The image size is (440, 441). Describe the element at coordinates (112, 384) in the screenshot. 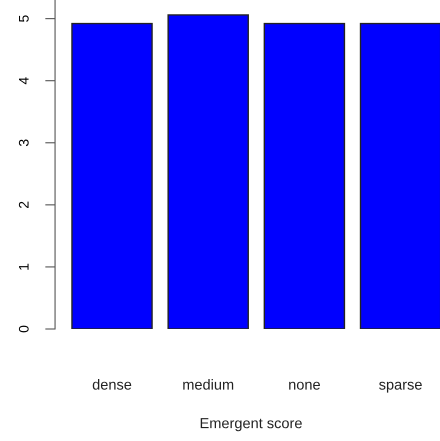

I see `x-tick-label: dense` at that location.